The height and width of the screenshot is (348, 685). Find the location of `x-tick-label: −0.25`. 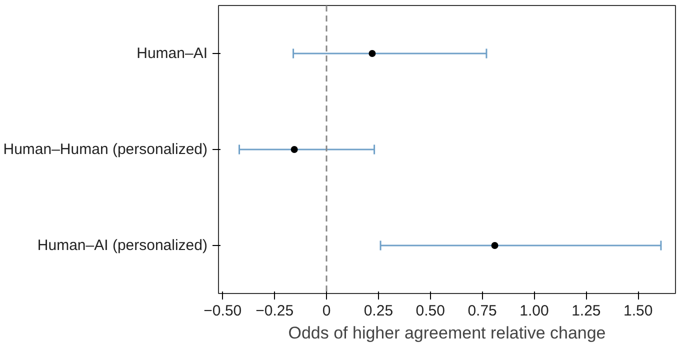

x-tick-label: −0.25 is located at coordinates (275, 311).